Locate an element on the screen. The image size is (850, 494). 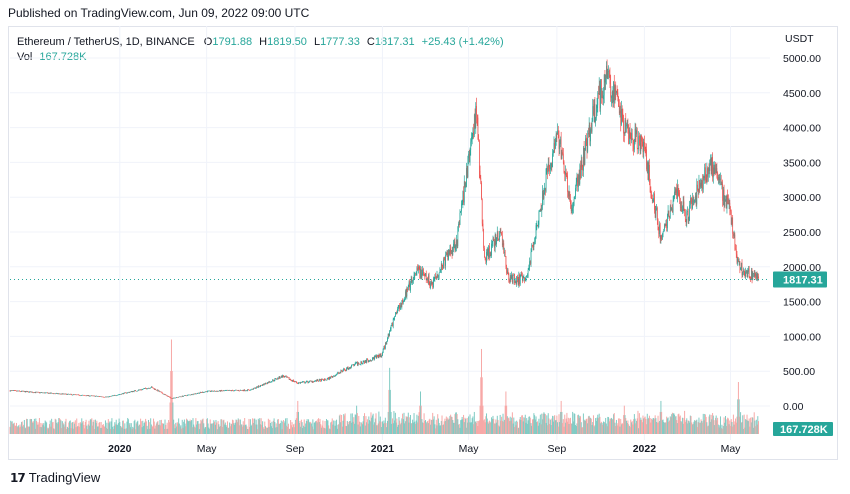
volume-legend: Vol 167.728K is located at coordinates (51, 57).